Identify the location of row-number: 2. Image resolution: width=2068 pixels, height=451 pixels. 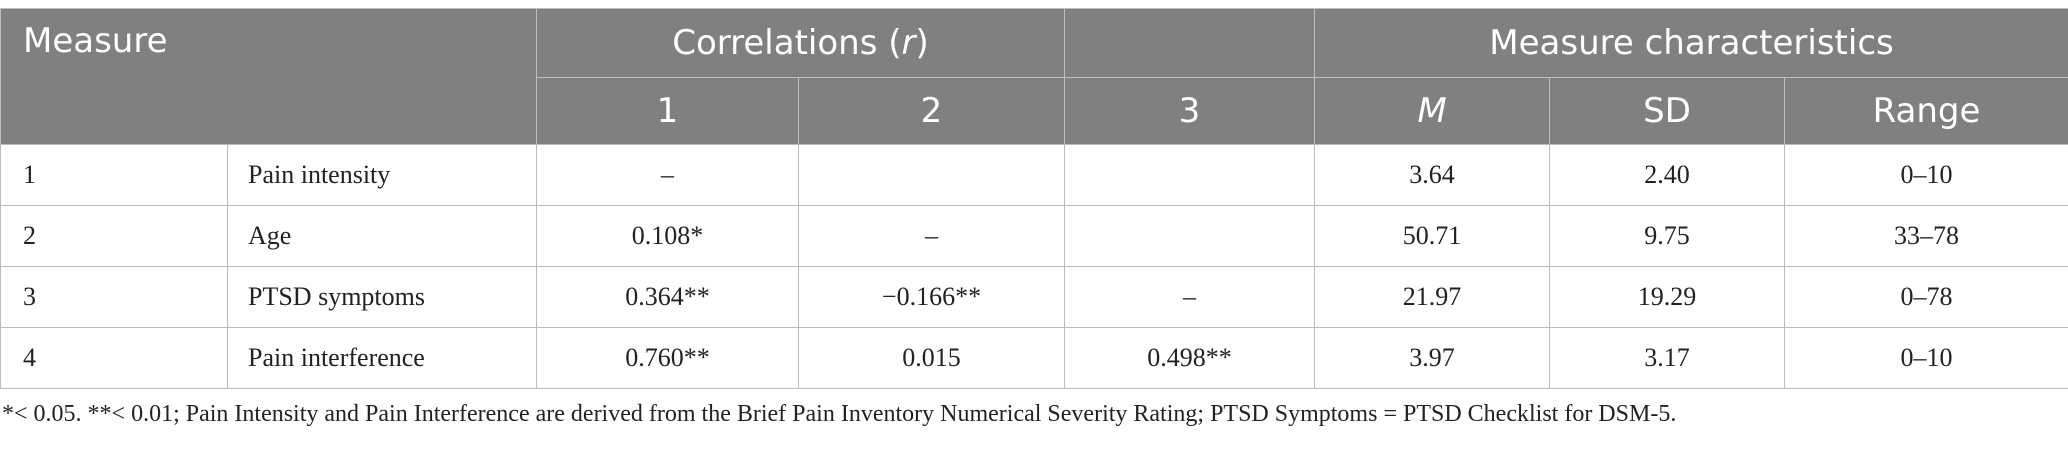
(114, 236).